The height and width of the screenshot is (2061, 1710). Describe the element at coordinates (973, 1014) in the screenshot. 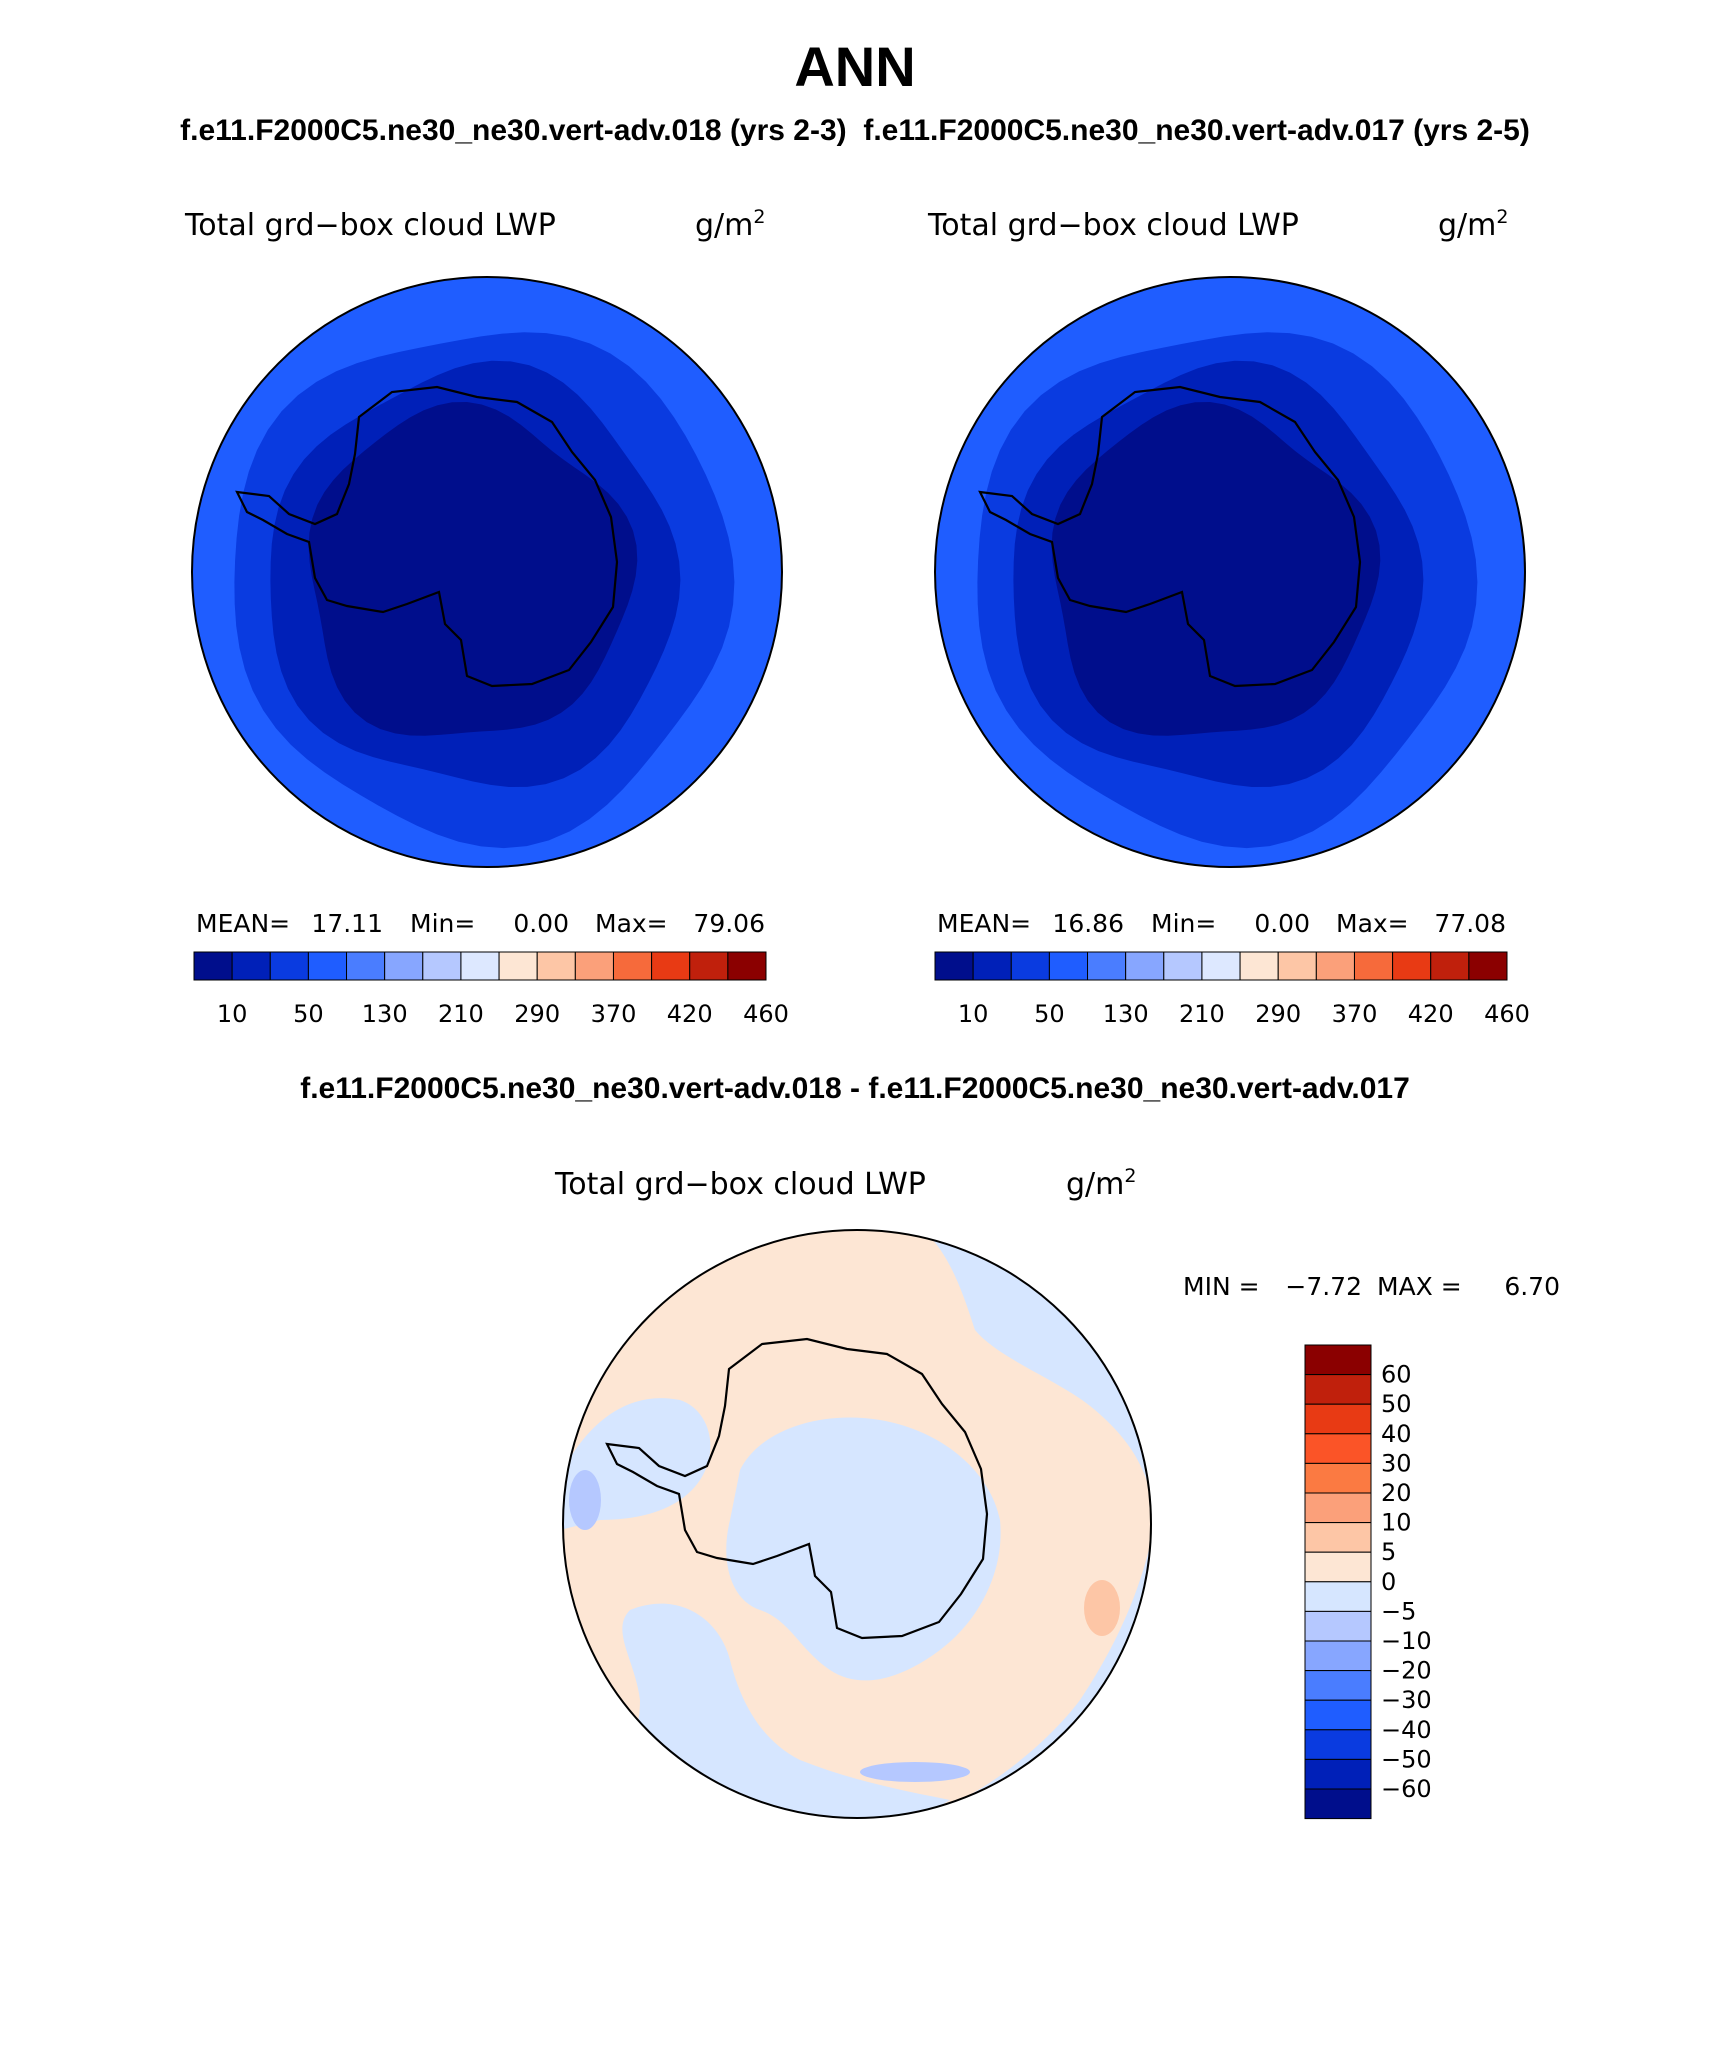

I see `panel-b-colorbar-tick-label: 10` at that location.